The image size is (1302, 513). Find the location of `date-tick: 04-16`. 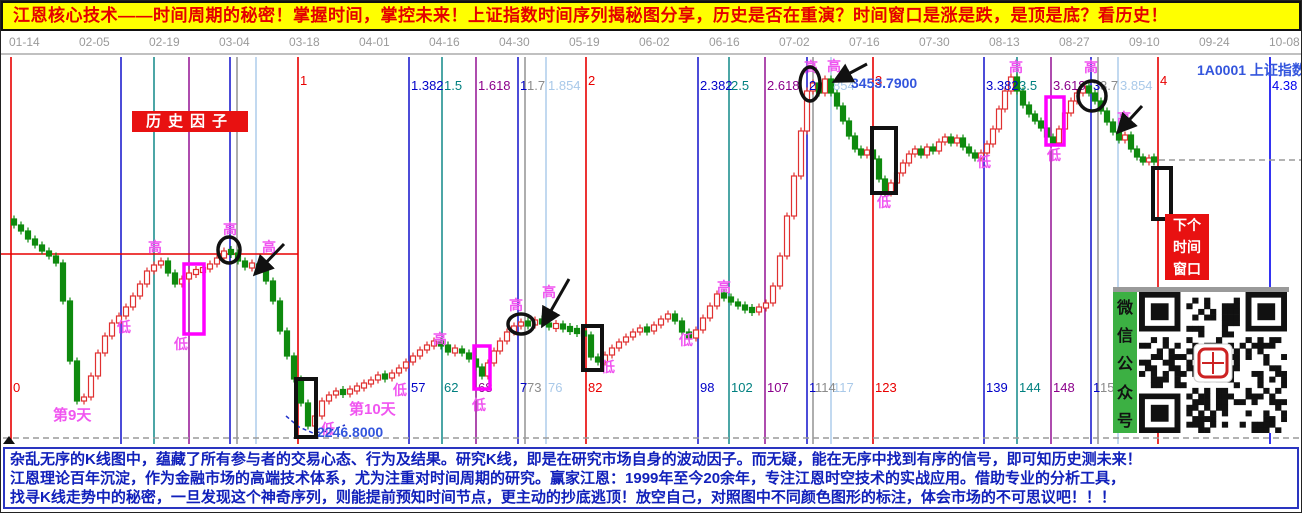

date-tick: 04-16 is located at coordinates (444, 42).